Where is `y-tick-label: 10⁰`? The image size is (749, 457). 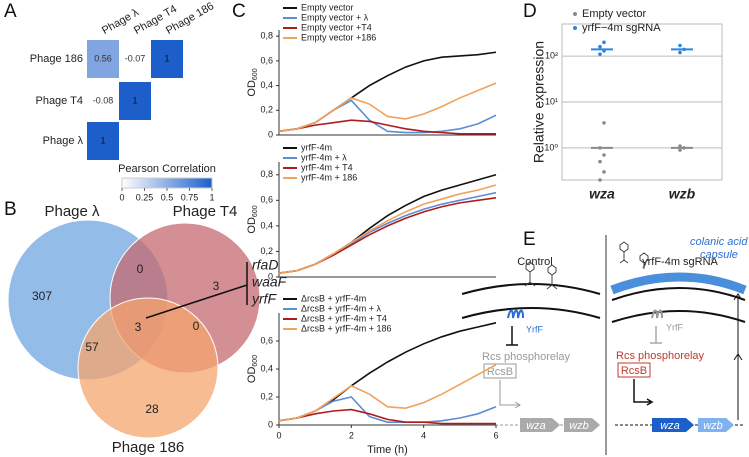 y-tick-label: 10⁰ is located at coordinates (551, 147).